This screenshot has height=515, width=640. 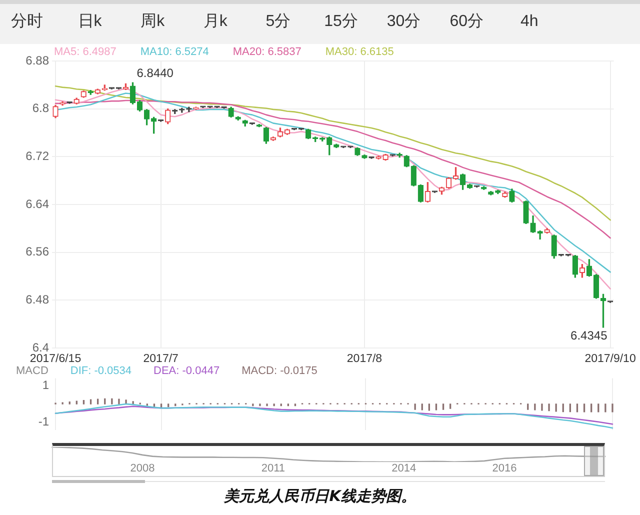 I want to click on text: MA30: 6.6135, so click(x=359, y=52).